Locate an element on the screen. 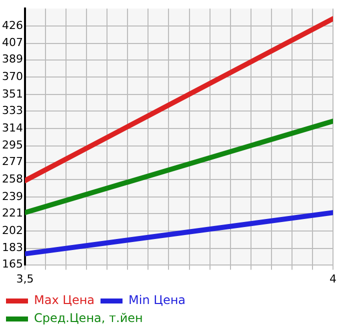  y-tick-label: 333 is located at coordinates (12, 110).